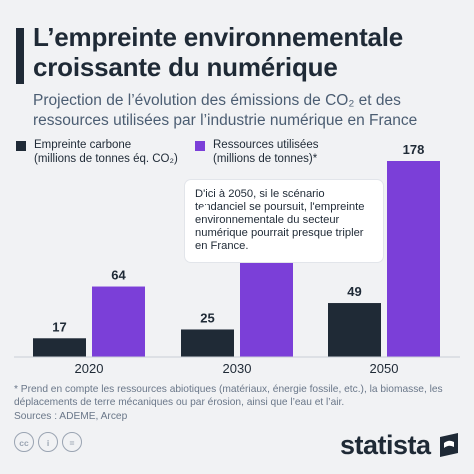 The image size is (474, 474). I want to click on bar-carbon-2050, so click(354, 330).